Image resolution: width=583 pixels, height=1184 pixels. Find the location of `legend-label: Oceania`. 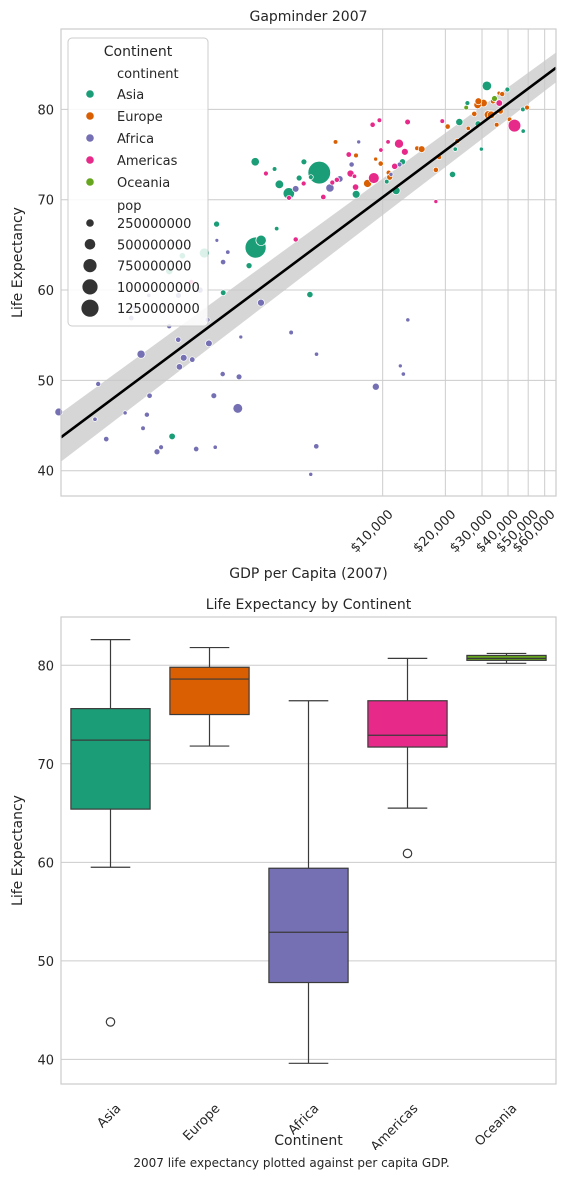

legend-label: Oceania is located at coordinates (143, 183).